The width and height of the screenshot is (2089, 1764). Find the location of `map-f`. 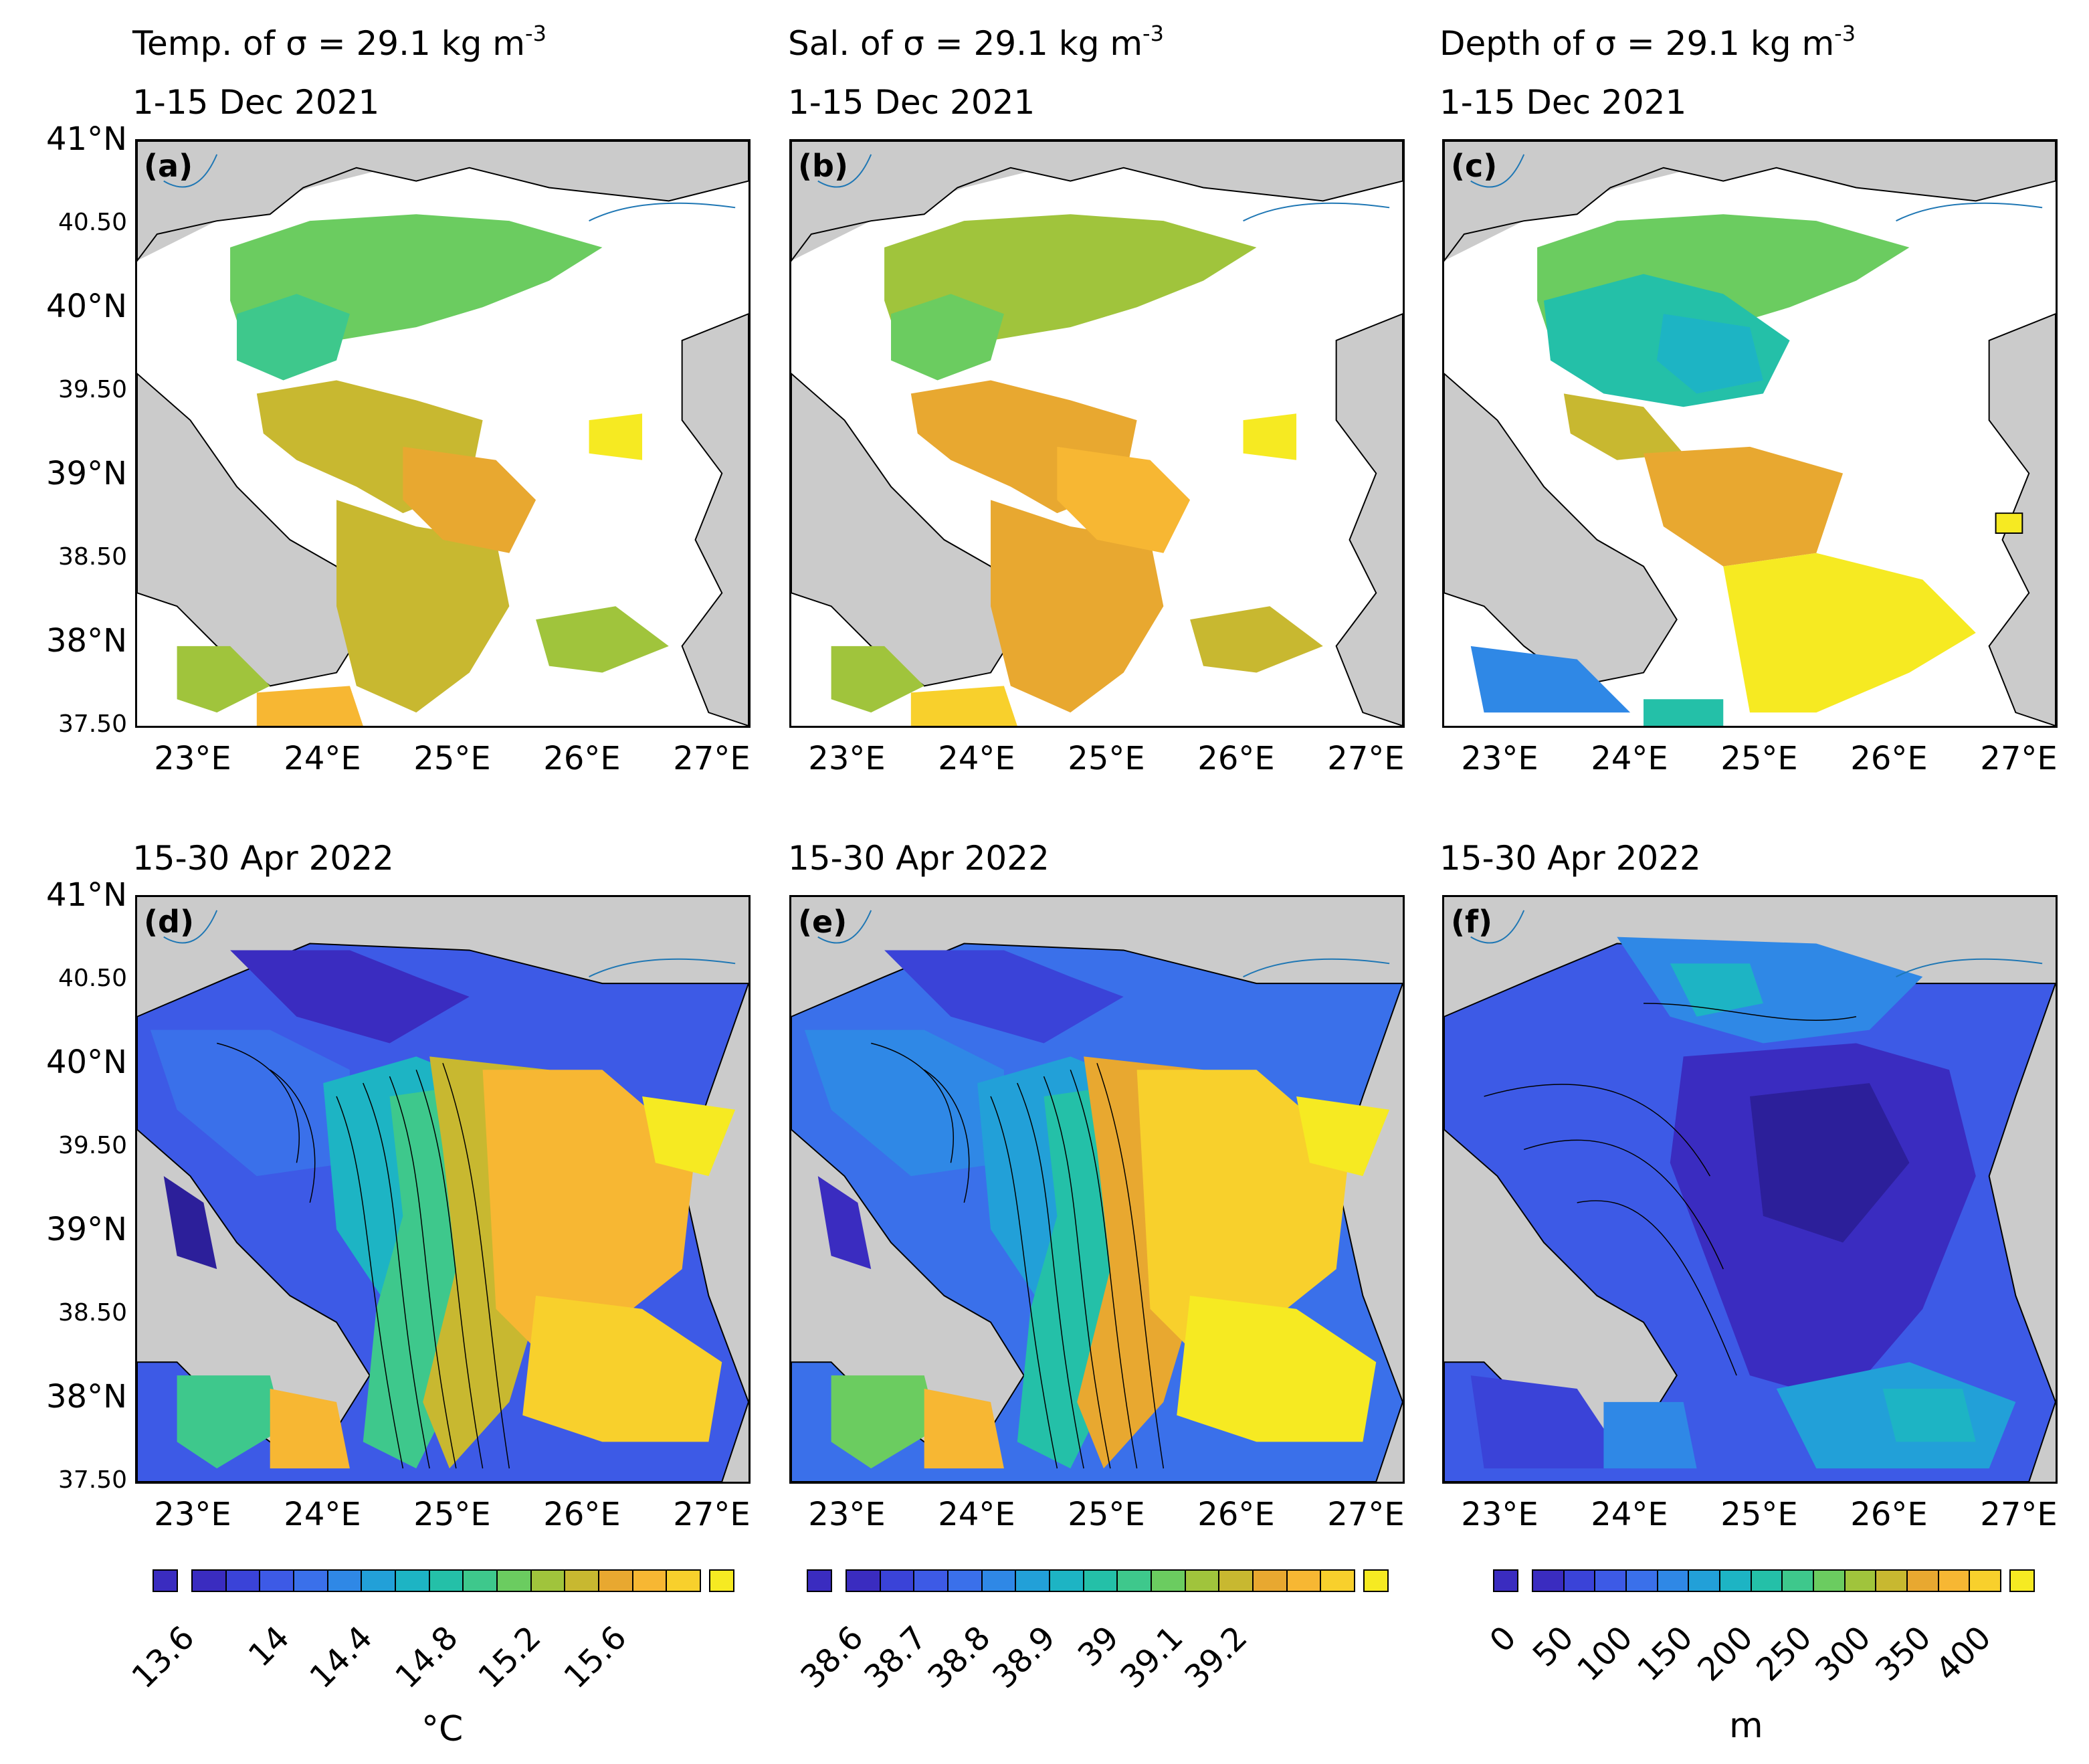

map-f is located at coordinates (1750, 1189).